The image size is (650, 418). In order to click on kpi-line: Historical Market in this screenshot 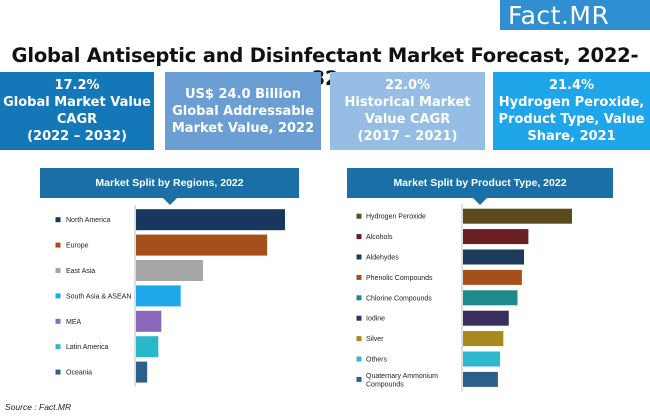, I will do `click(407, 102)`.